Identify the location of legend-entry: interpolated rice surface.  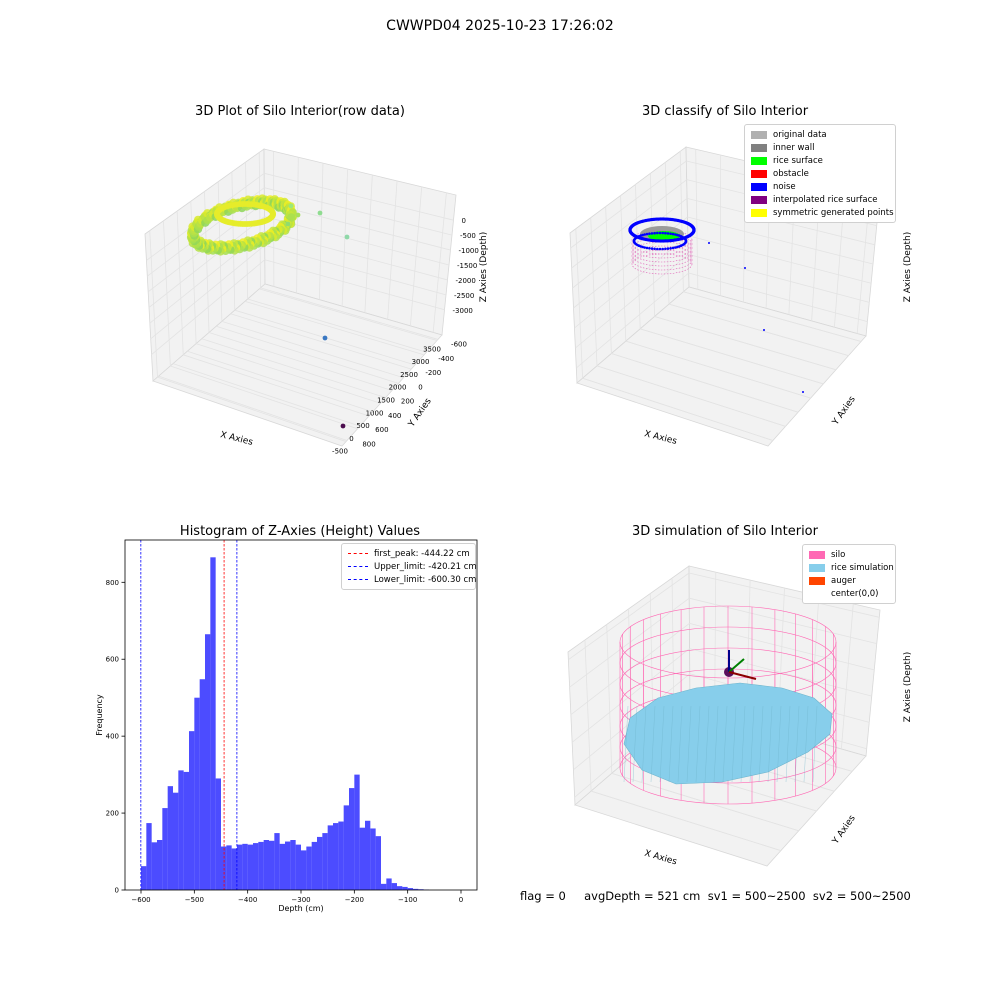
(820, 199).